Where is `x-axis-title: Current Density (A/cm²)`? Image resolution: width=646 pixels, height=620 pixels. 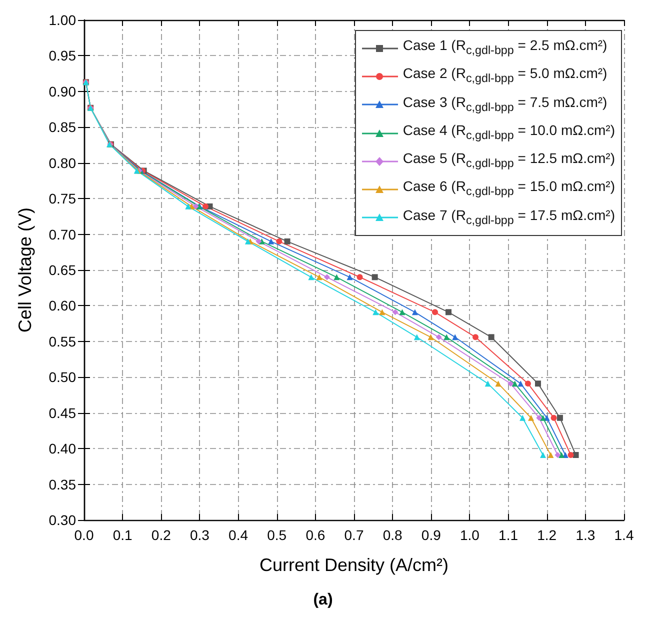 x-axis-title: Current Density (A/cm²) is located at coordinates (354, 565).